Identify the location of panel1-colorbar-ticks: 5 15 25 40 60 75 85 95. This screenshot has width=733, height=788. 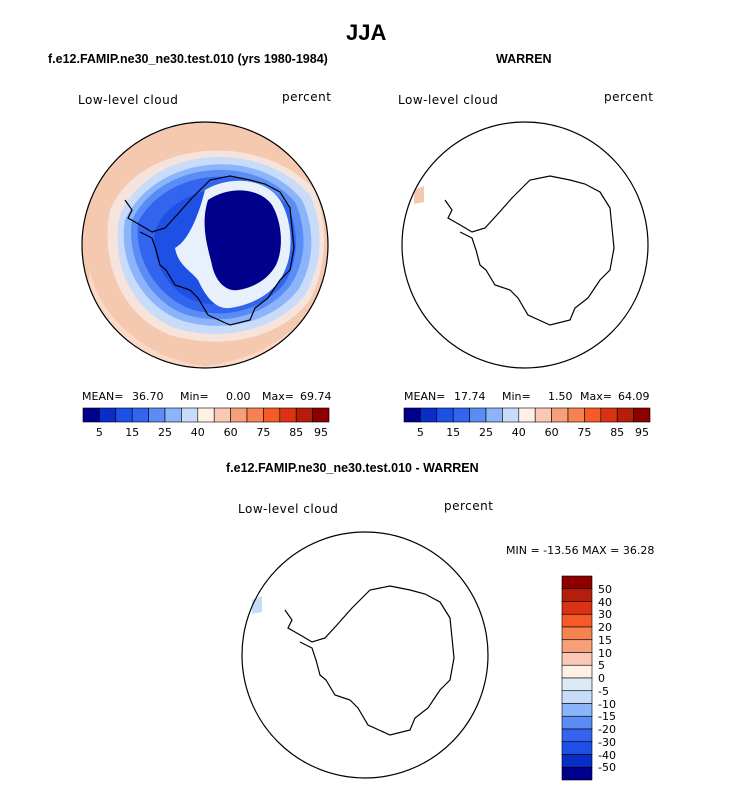
(206, 433).